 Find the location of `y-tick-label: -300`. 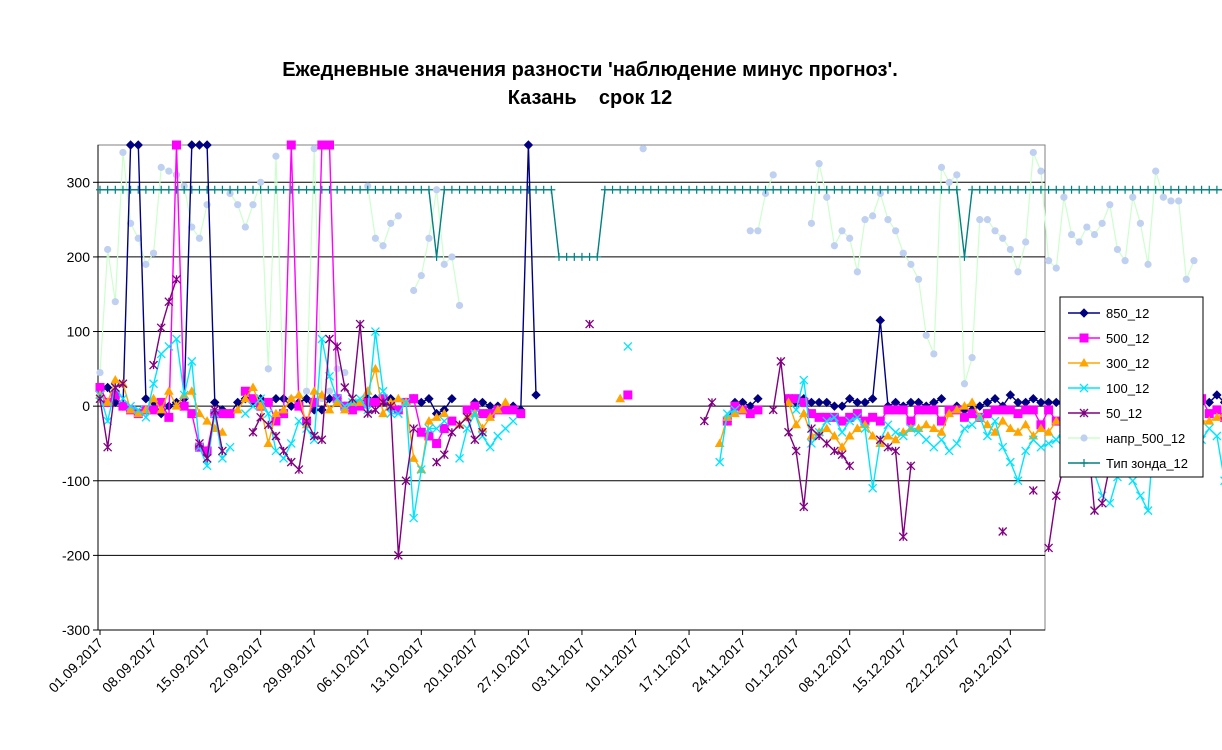

y-tick-label: -300 is located at coordinates (76, 630).